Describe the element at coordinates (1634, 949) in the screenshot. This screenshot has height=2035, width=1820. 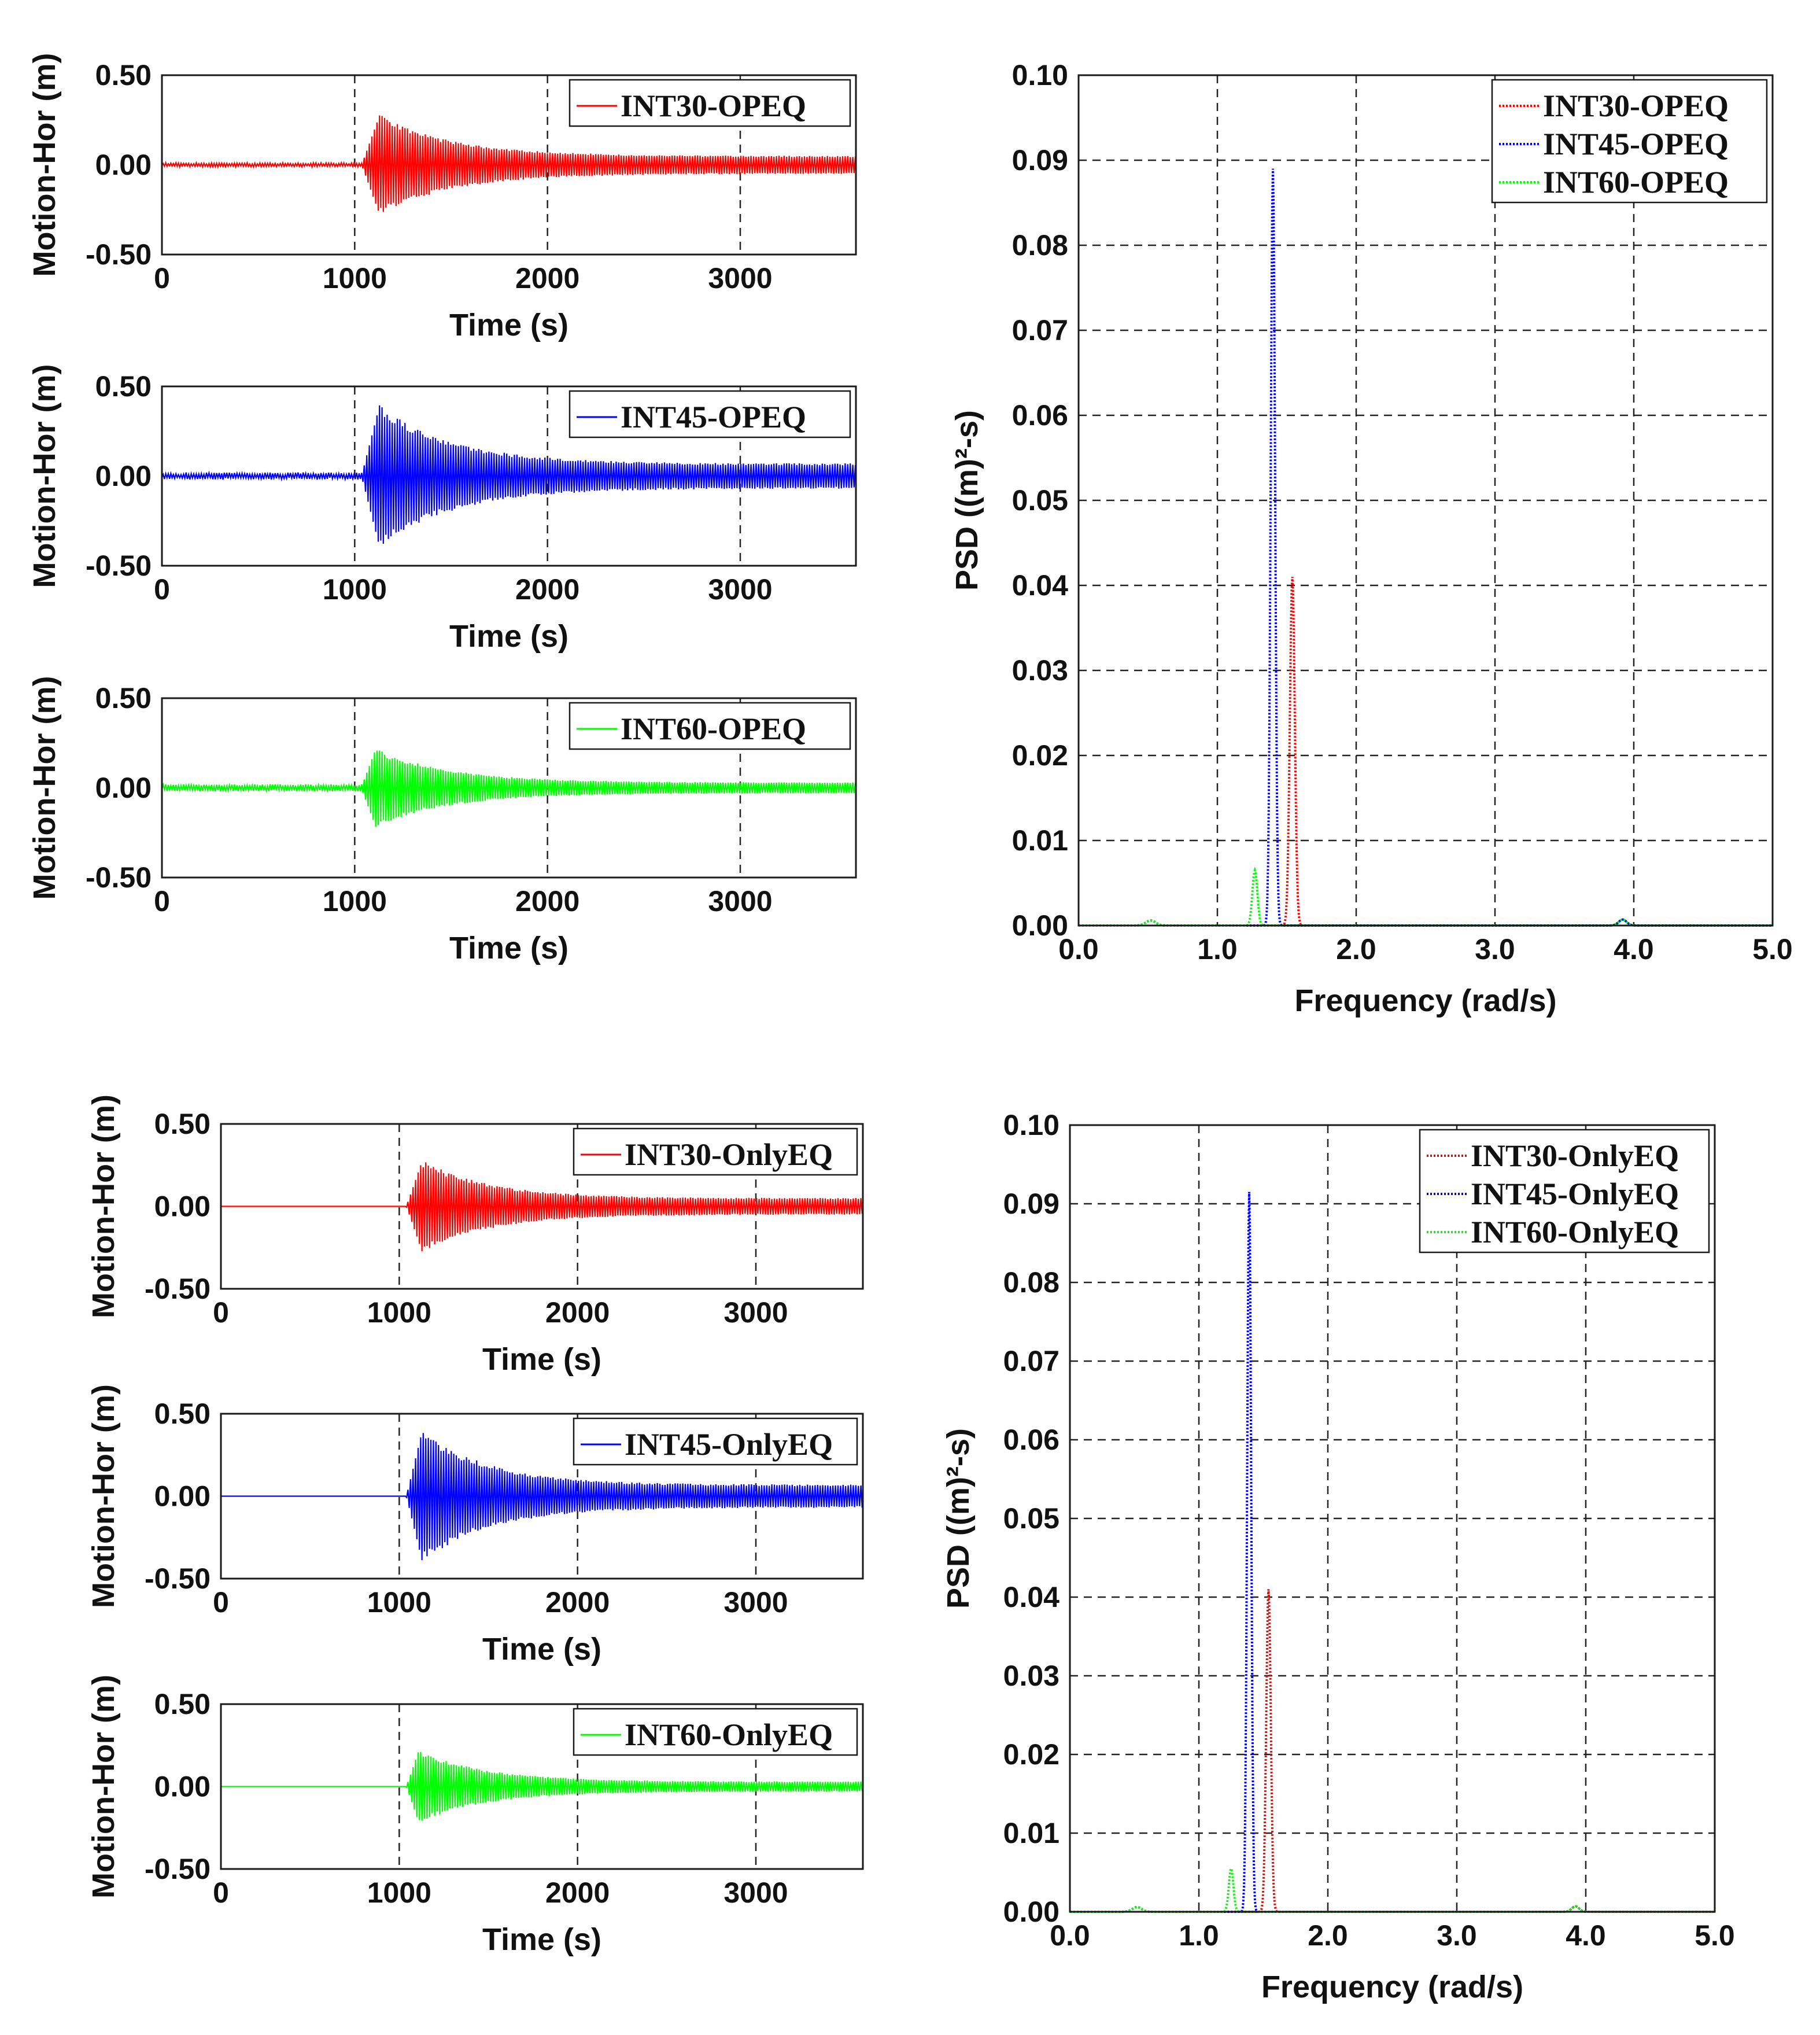
I see `x-tick-label: 4.0` at that location.